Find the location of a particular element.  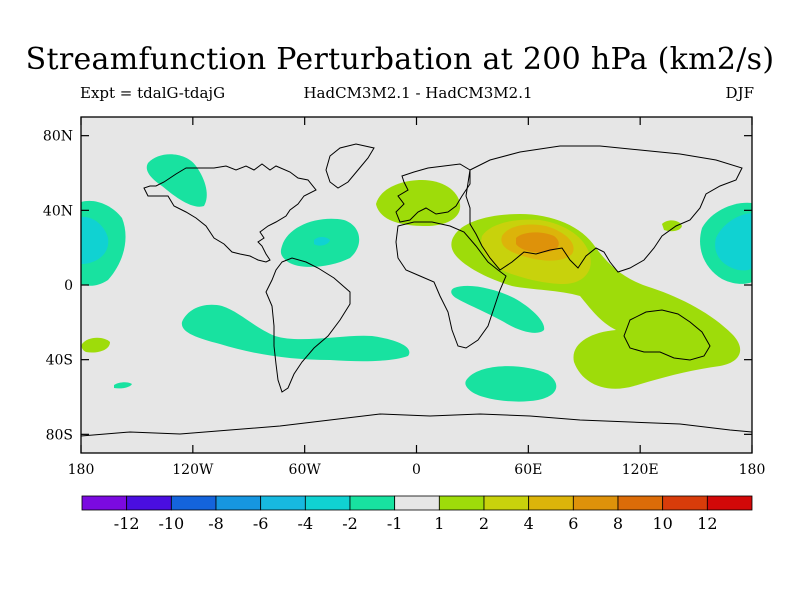

x-tick-label: 60W is located at coordinates (305, 470).